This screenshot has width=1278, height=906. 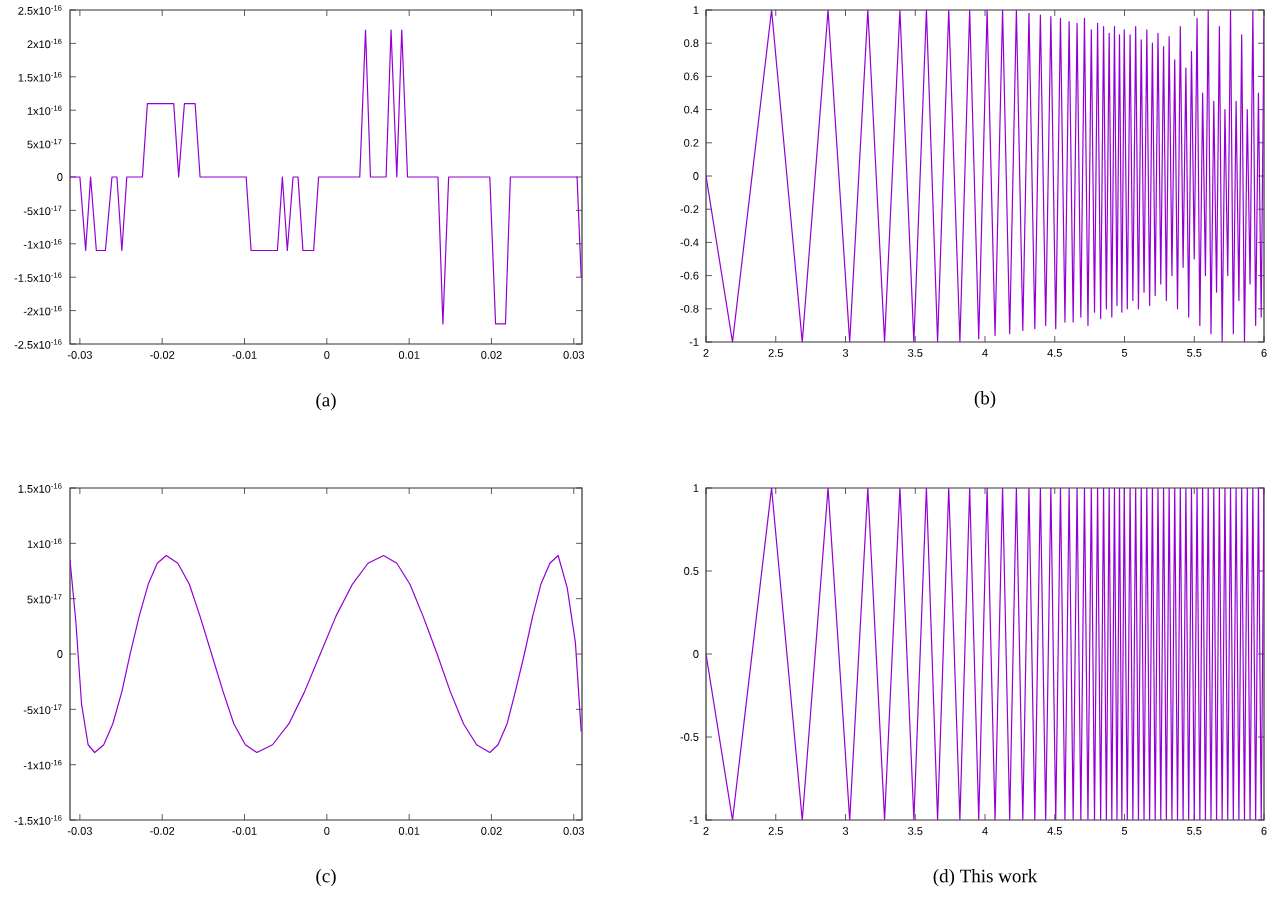 I want to click on text: (d) This work, so click(x=985, y=878).